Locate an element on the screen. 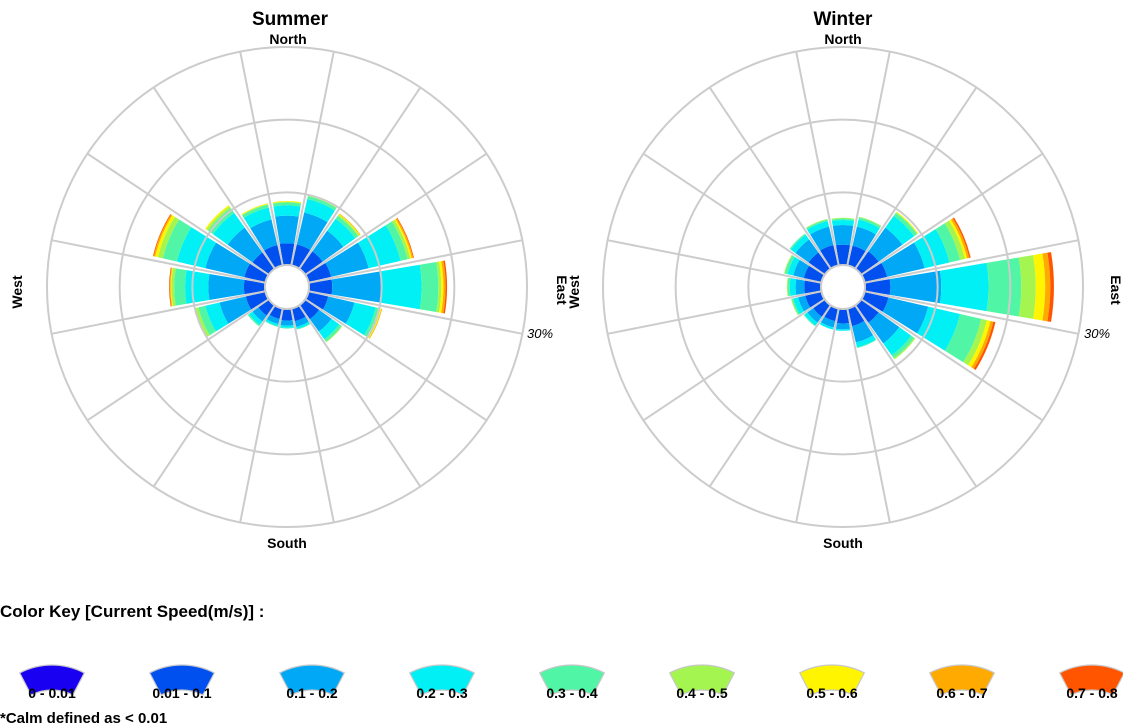  color-key-title: Color Key [Current Speed(m/s)] : is located at coordinates (132, 611).